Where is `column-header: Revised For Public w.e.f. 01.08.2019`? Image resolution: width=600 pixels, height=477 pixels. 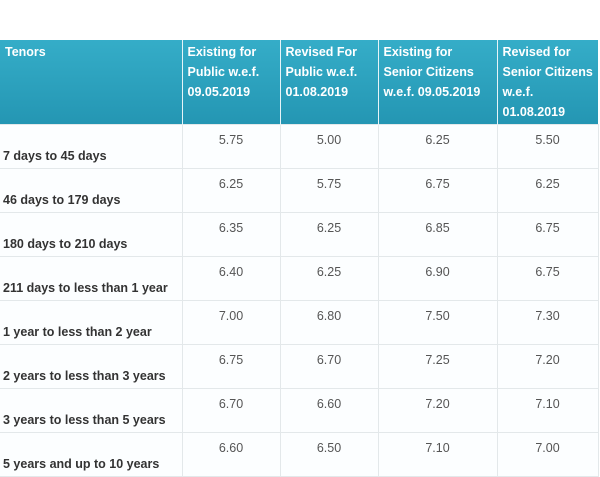 column-header: Revised For Public w.e.f. 01.08.2019 is located at coordinates (329, 82).